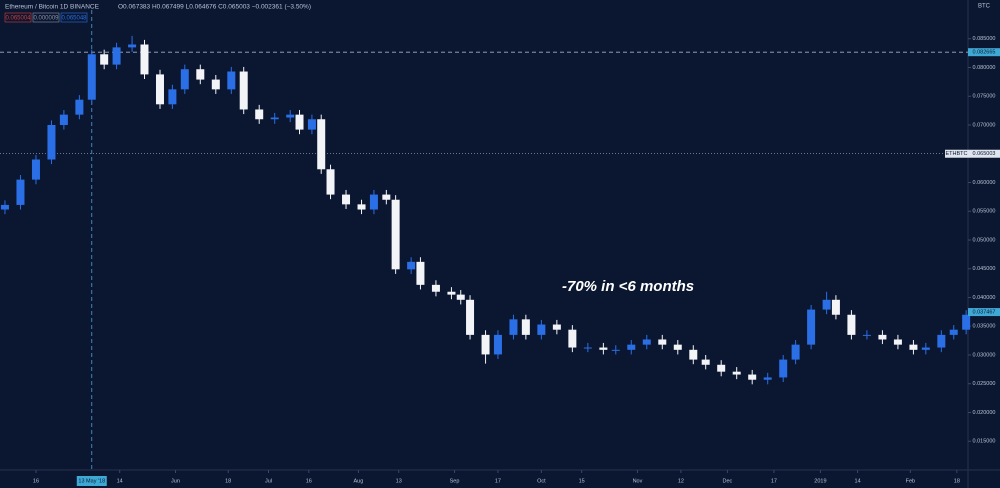 The width and height of the screenshot is (1000, 488). I want to click on order-box-label: 0.000009, so click(46, 18).